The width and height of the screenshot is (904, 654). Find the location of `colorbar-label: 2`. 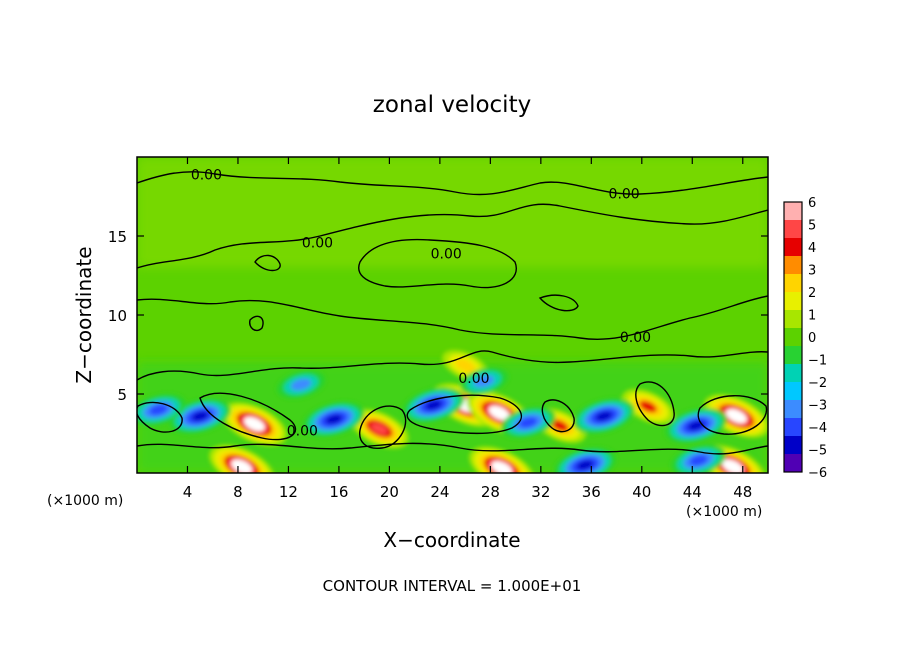

colorbar-label: 2 is located at coordinates (812, 293).